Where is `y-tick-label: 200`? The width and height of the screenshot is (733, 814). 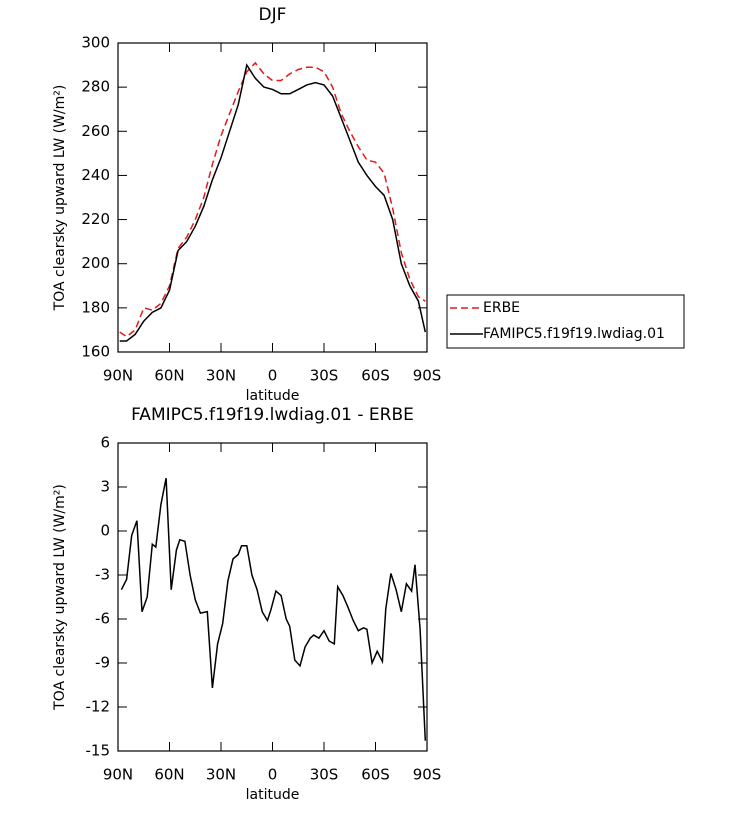 y-tick-label: 200 is located at coordinates (95, 263).